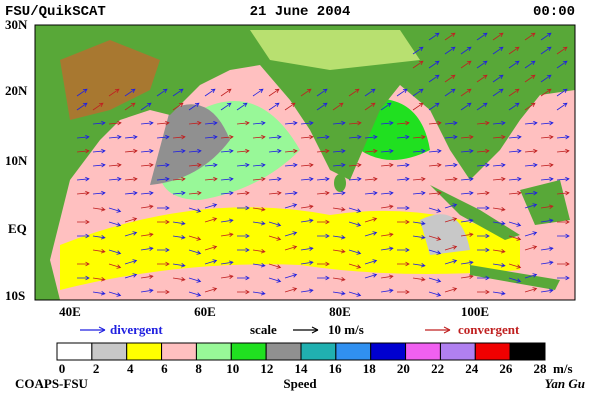 The width and height of the screenshot is (600, 400). Describe the element at coordinates (300, 12) in the screenshot. I see `date: 21 June 2004` at that location.